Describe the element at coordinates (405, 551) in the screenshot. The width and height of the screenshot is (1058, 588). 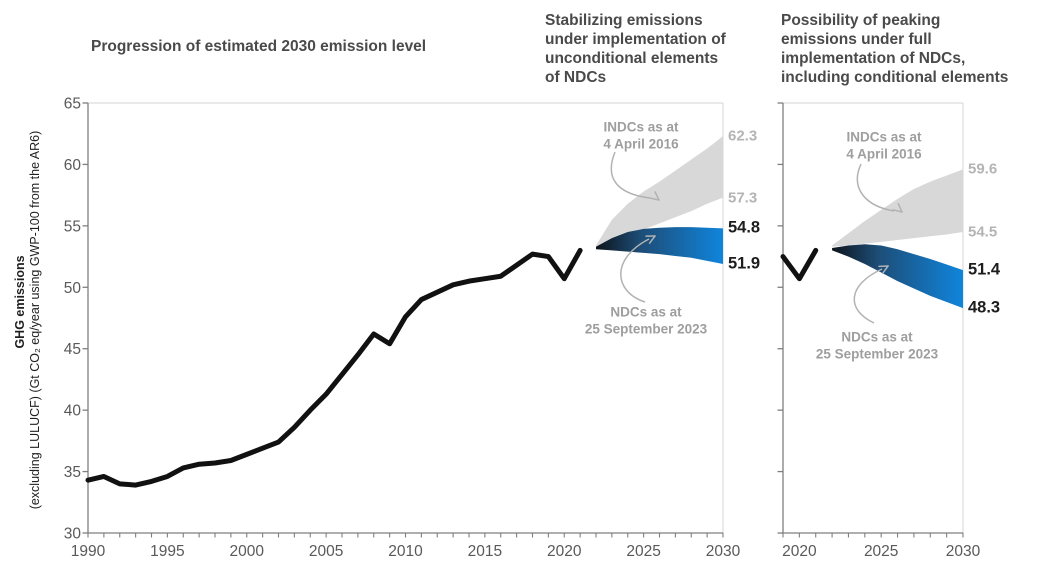
I see `x-tick-label: 2010` at that location.